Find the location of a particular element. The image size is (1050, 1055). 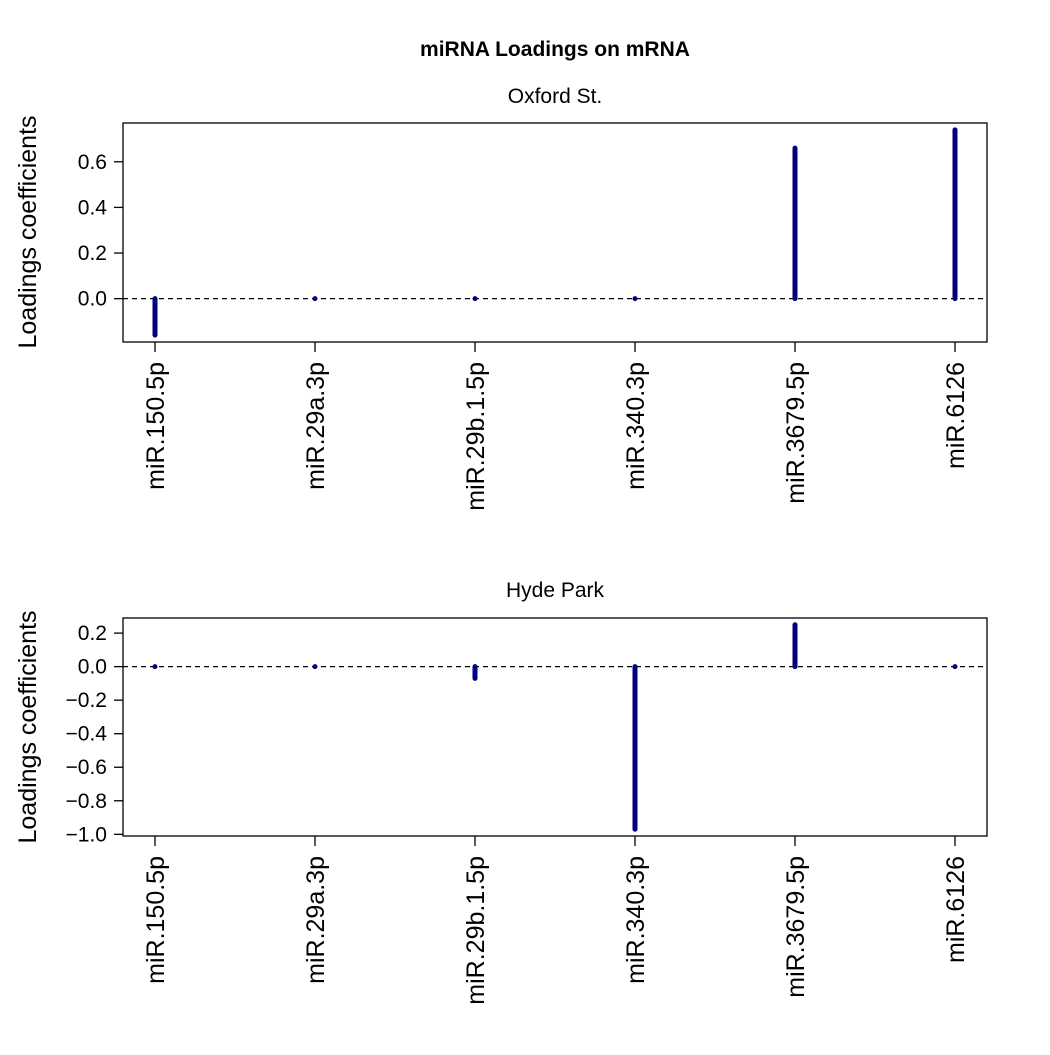

panel-title: Oxford St. is located at coordinates (555, 96).